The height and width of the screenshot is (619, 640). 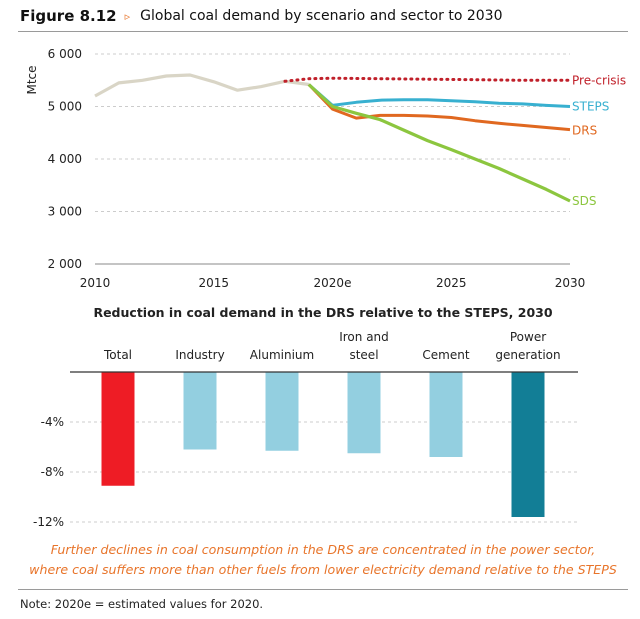 What do you see at coordinates (333, 283) in the screenshot?
I see `x-tick-label: 2020e` at bounding box center [333, 283].